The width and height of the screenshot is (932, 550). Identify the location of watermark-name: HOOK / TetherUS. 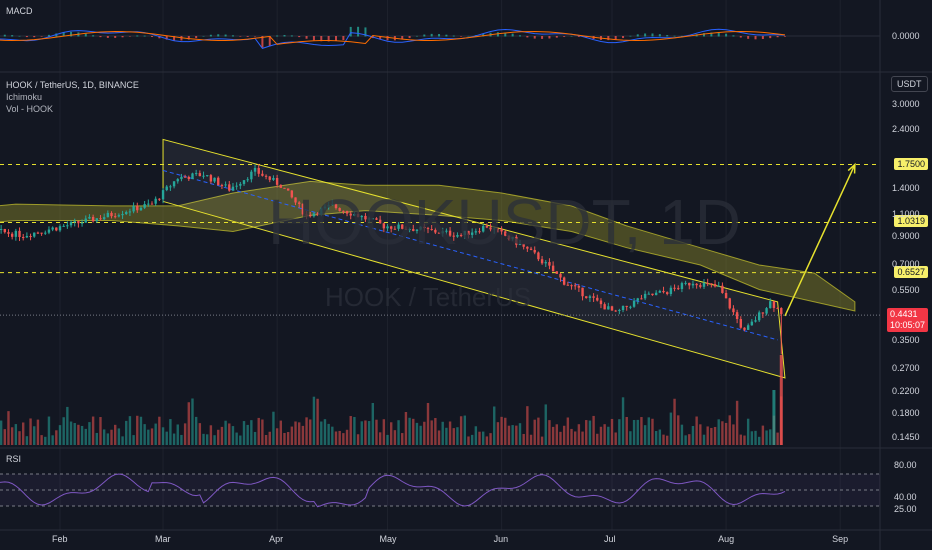
(428, 297).